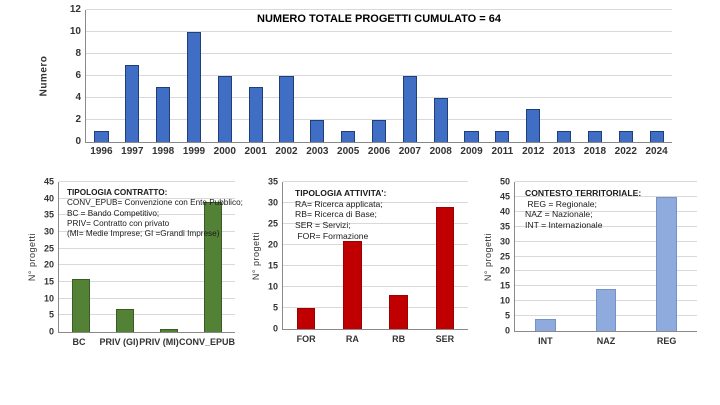 The width and height of the screenshot is (720, 405). I want to click on x-tick-label: 2003, so click(317, 151).